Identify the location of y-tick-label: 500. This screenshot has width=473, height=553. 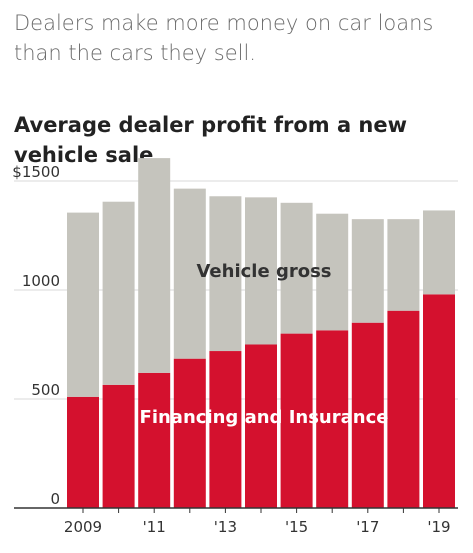
(45, 390).